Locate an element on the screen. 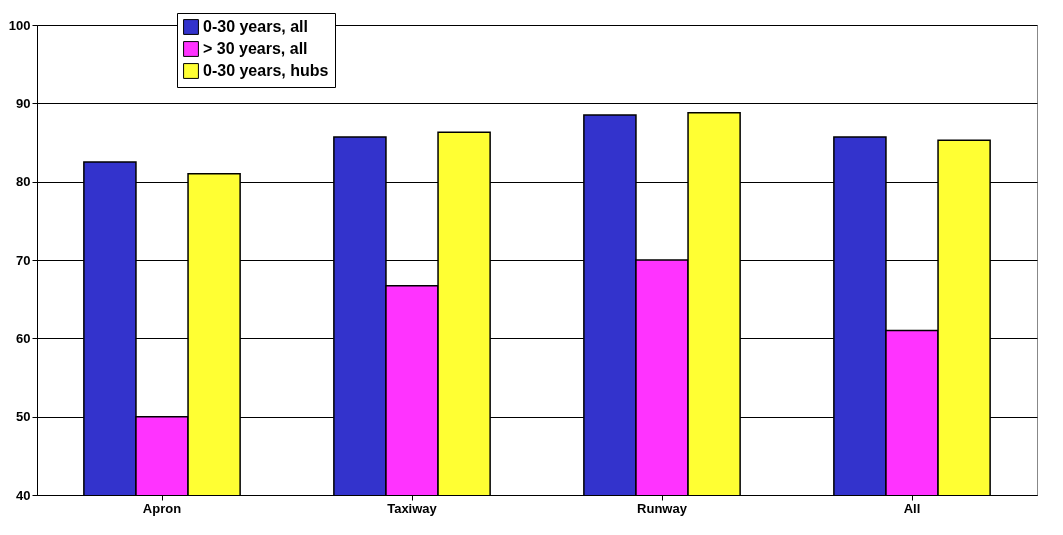  y-tick-label: 80 is located at coordinates (23, 182).